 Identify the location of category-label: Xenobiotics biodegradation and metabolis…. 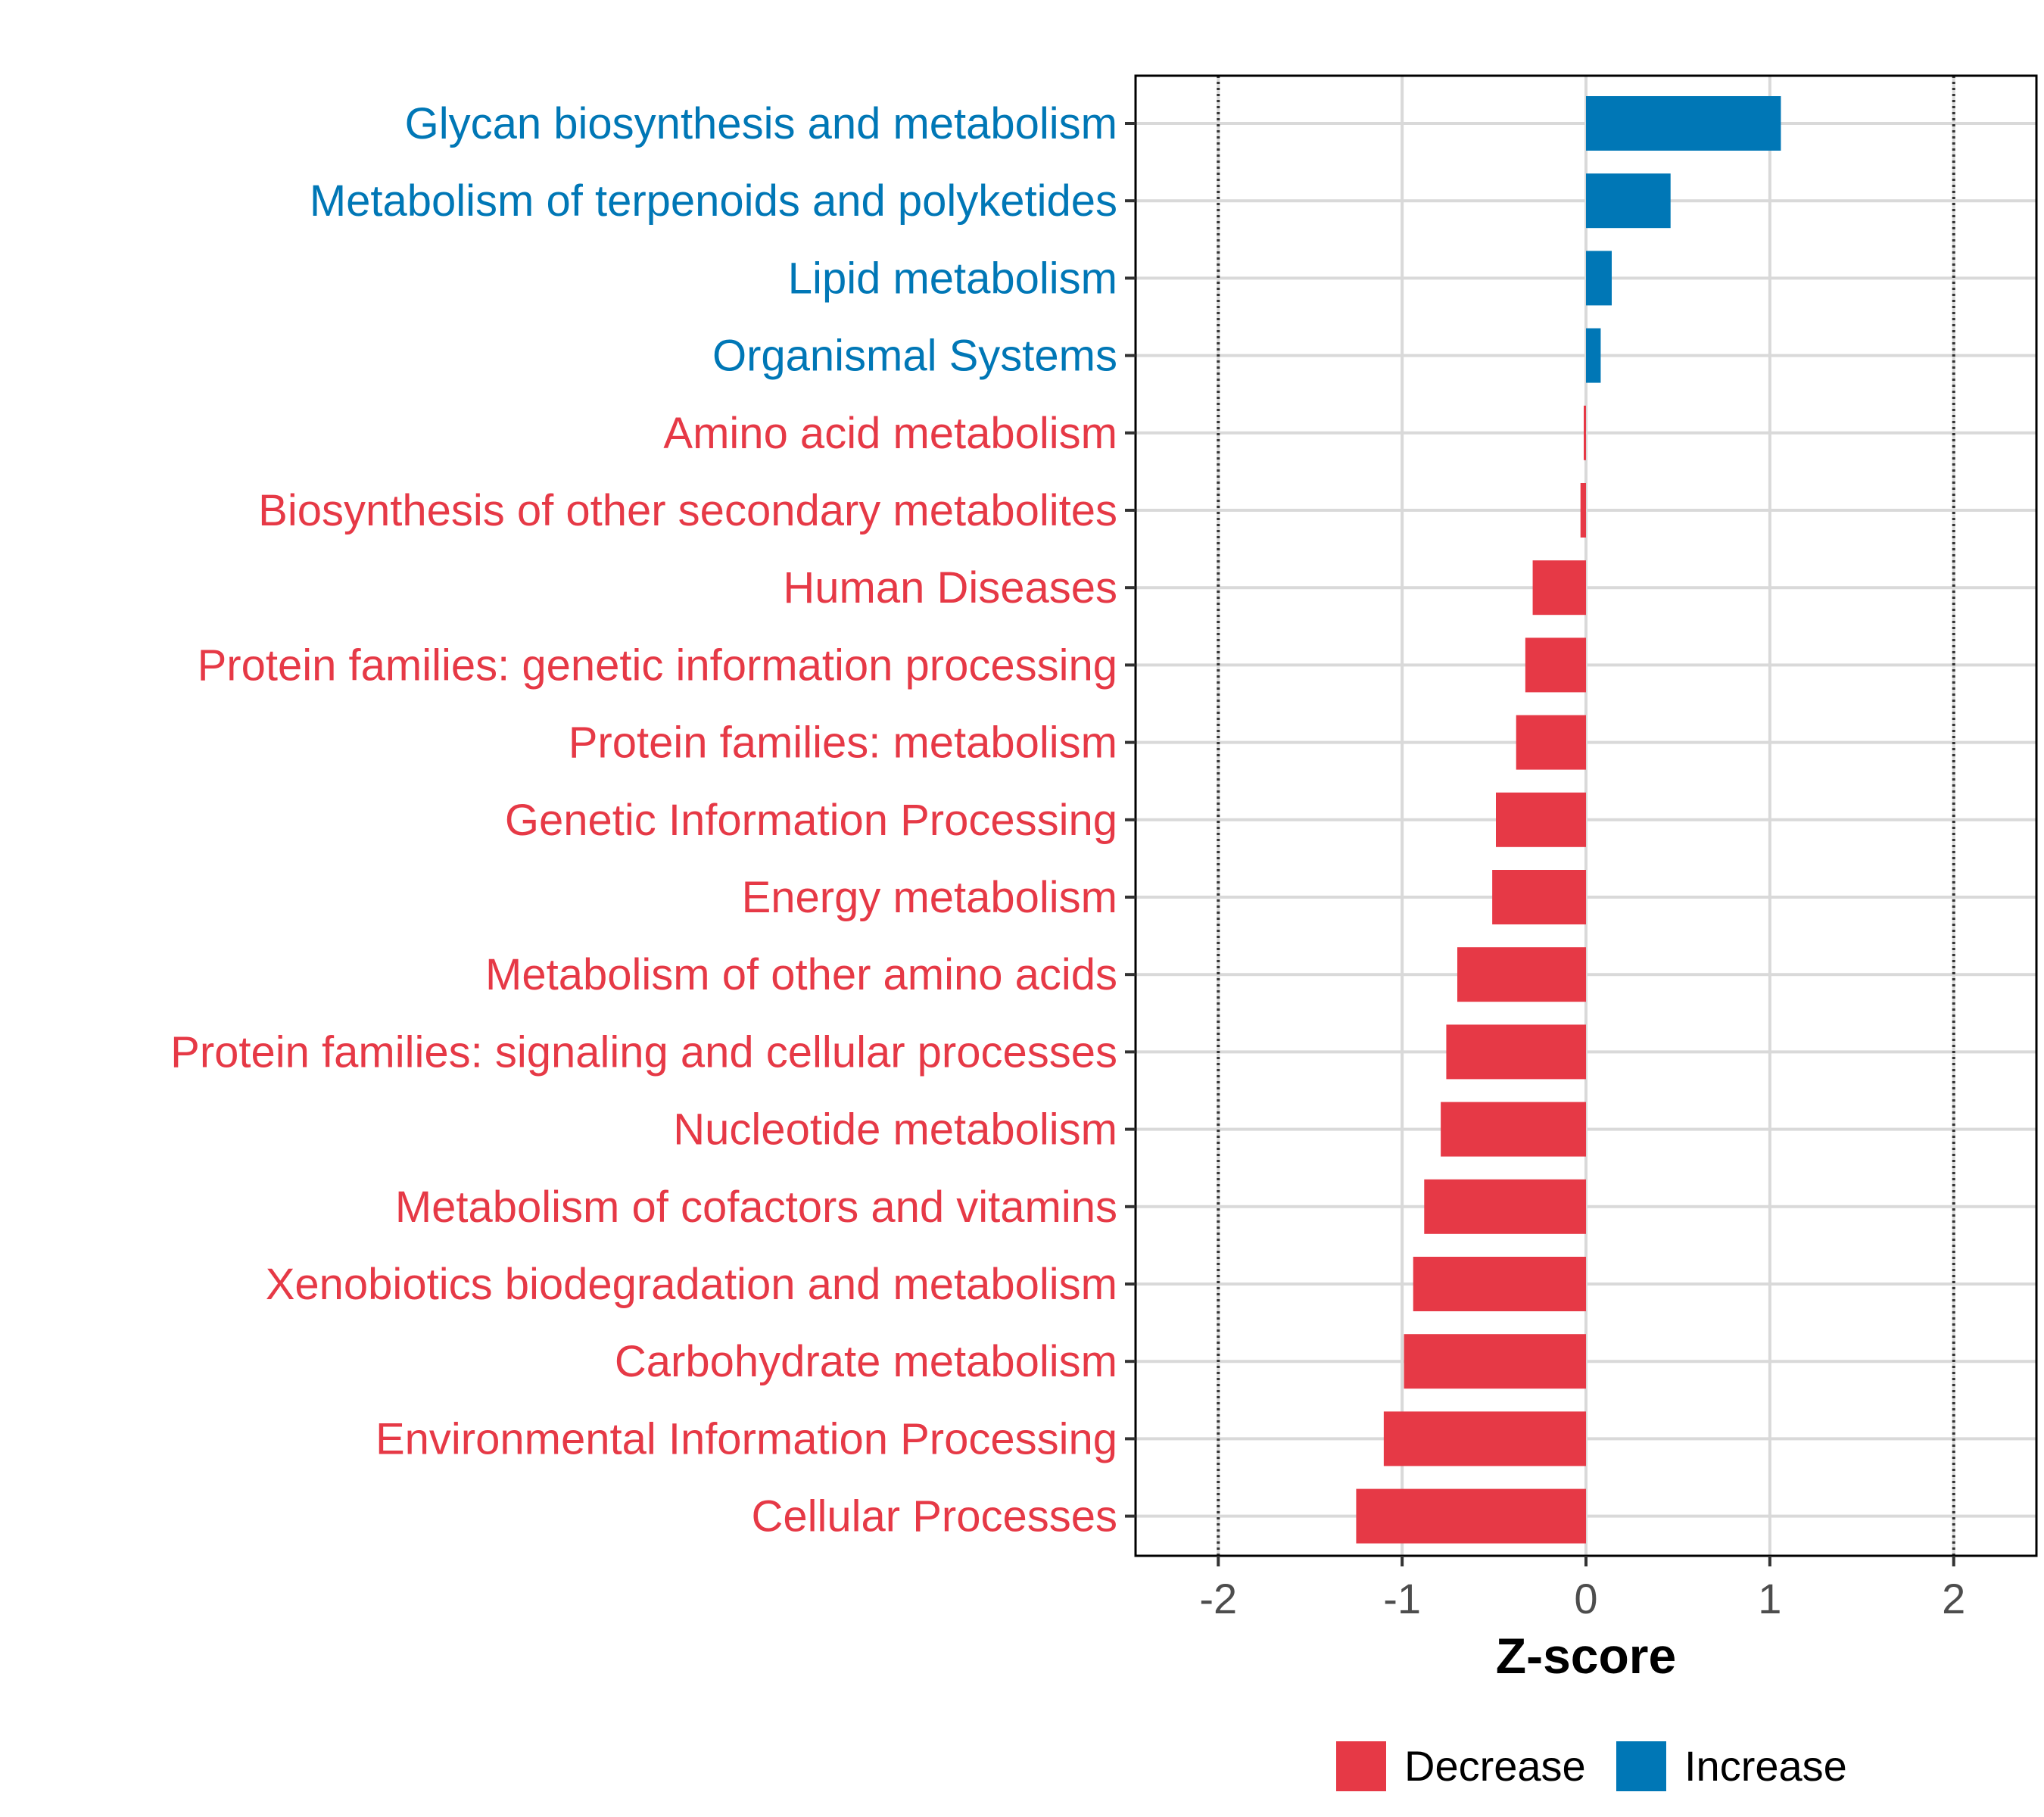
(691, 1284).